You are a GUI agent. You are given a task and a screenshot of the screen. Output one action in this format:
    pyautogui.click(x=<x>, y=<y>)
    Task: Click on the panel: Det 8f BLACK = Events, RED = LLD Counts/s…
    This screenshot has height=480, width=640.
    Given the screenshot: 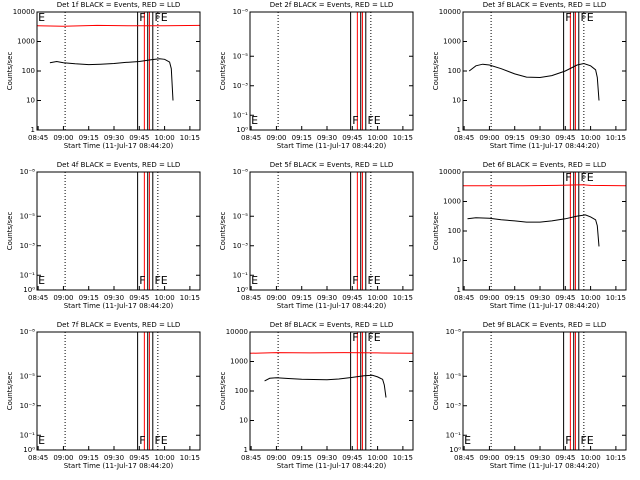 What is the action you would take?
    pyautogui.click(x=316, y=395)
    